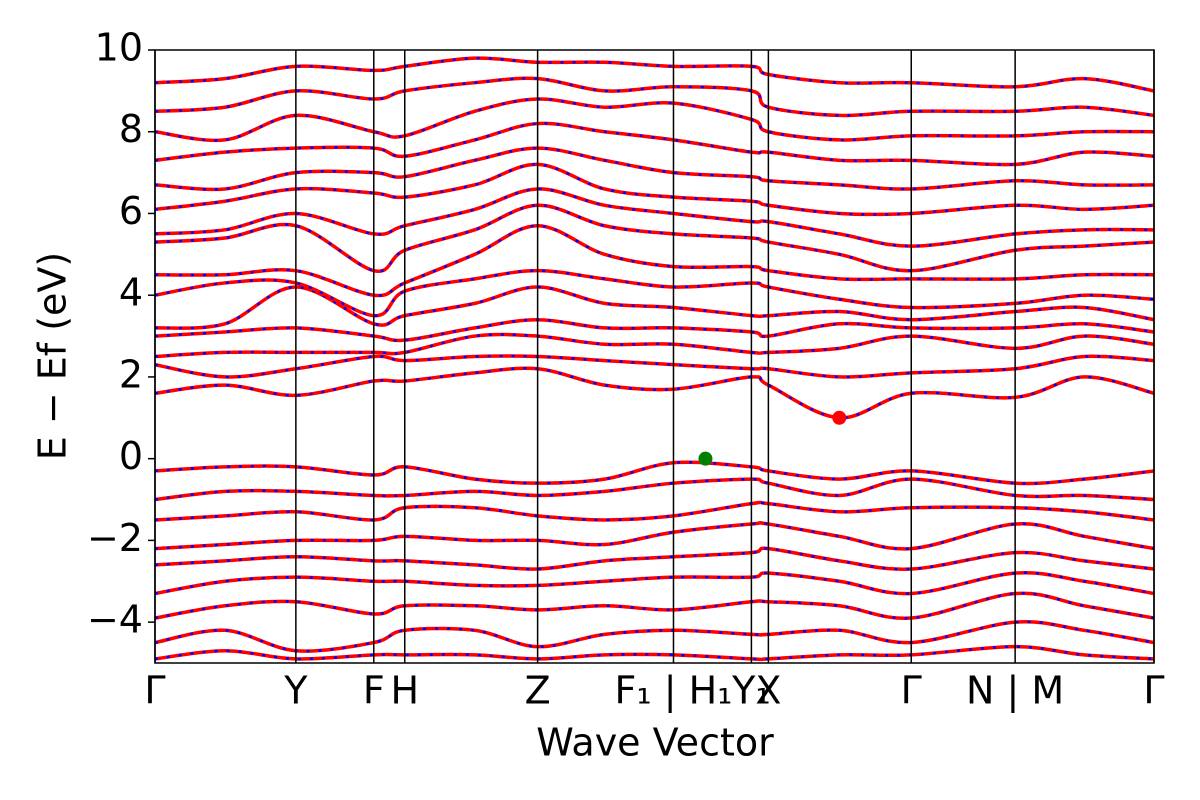 Image resolution: width=1200 pixels, height=800 pixels. What do you see at coordinates (131, 456) in the screenshot?
I see `y-tick-label: 0` at bounding box center [131, 456].